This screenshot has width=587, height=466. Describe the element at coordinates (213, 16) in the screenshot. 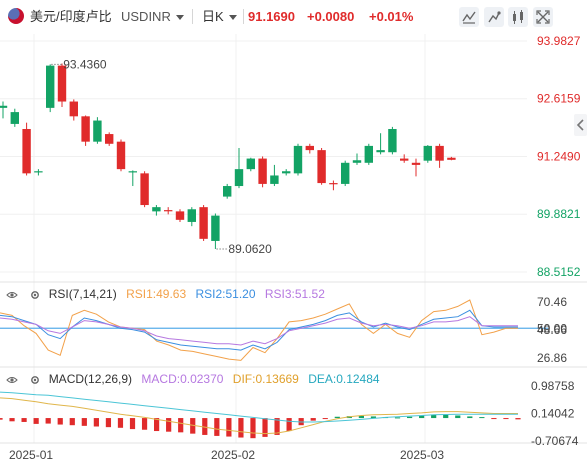

I see `timeframe-select: 日K` at that location.